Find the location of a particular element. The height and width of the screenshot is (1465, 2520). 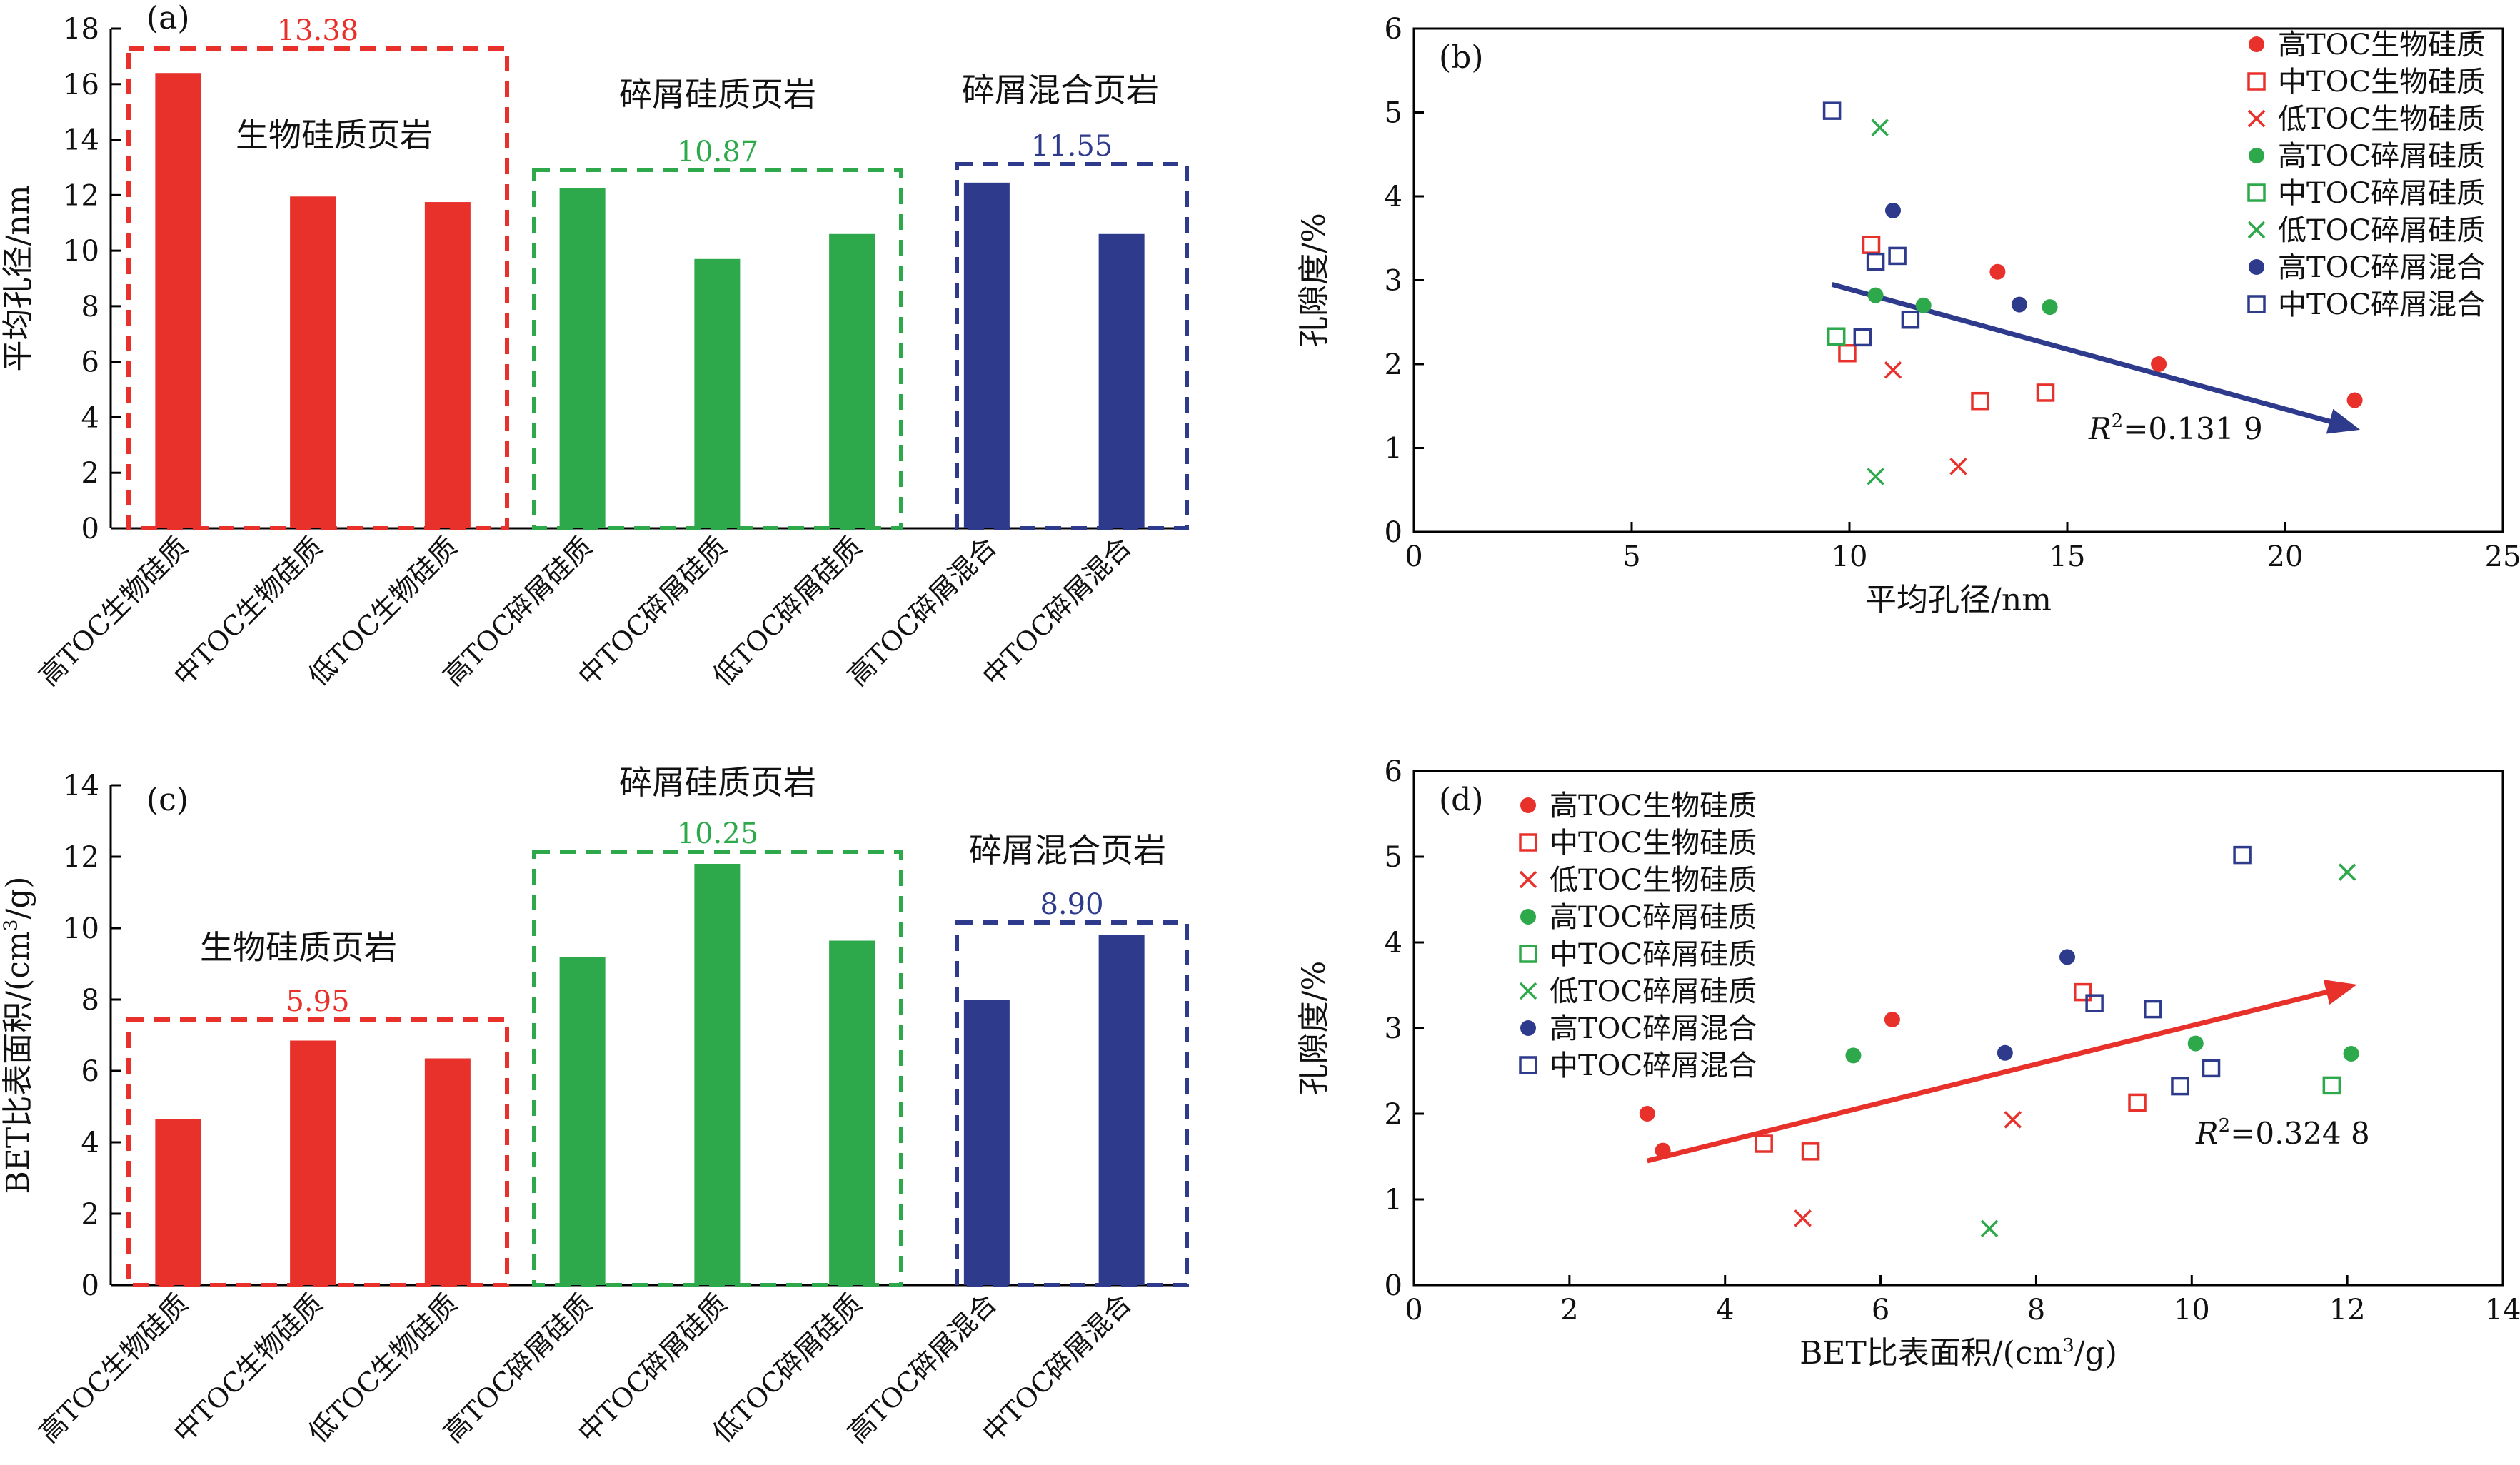

group-average-label: 11.55 is located at coordinates (1072, 146).